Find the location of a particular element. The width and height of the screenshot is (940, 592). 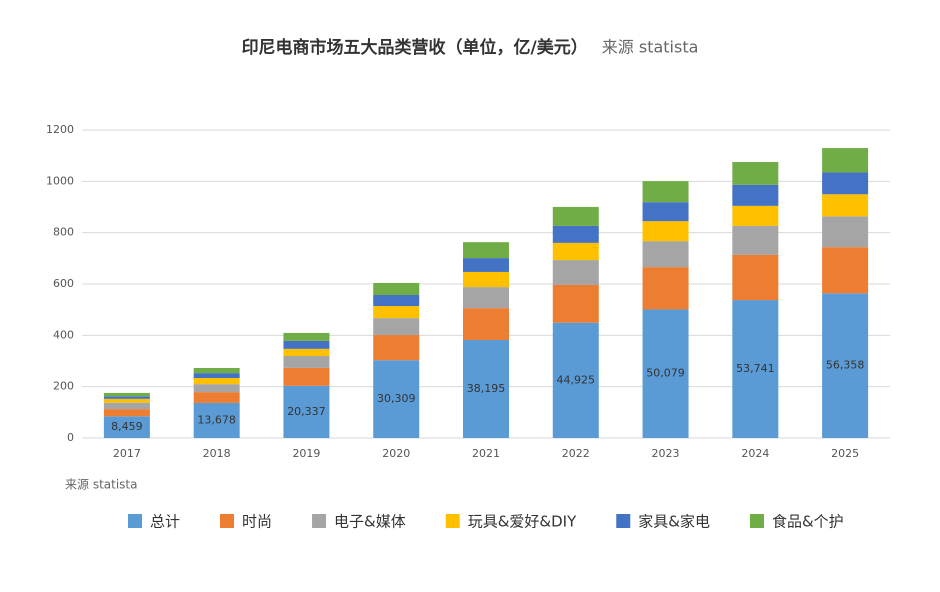

data-label: 13,678 is located at coordinates (216, 419).